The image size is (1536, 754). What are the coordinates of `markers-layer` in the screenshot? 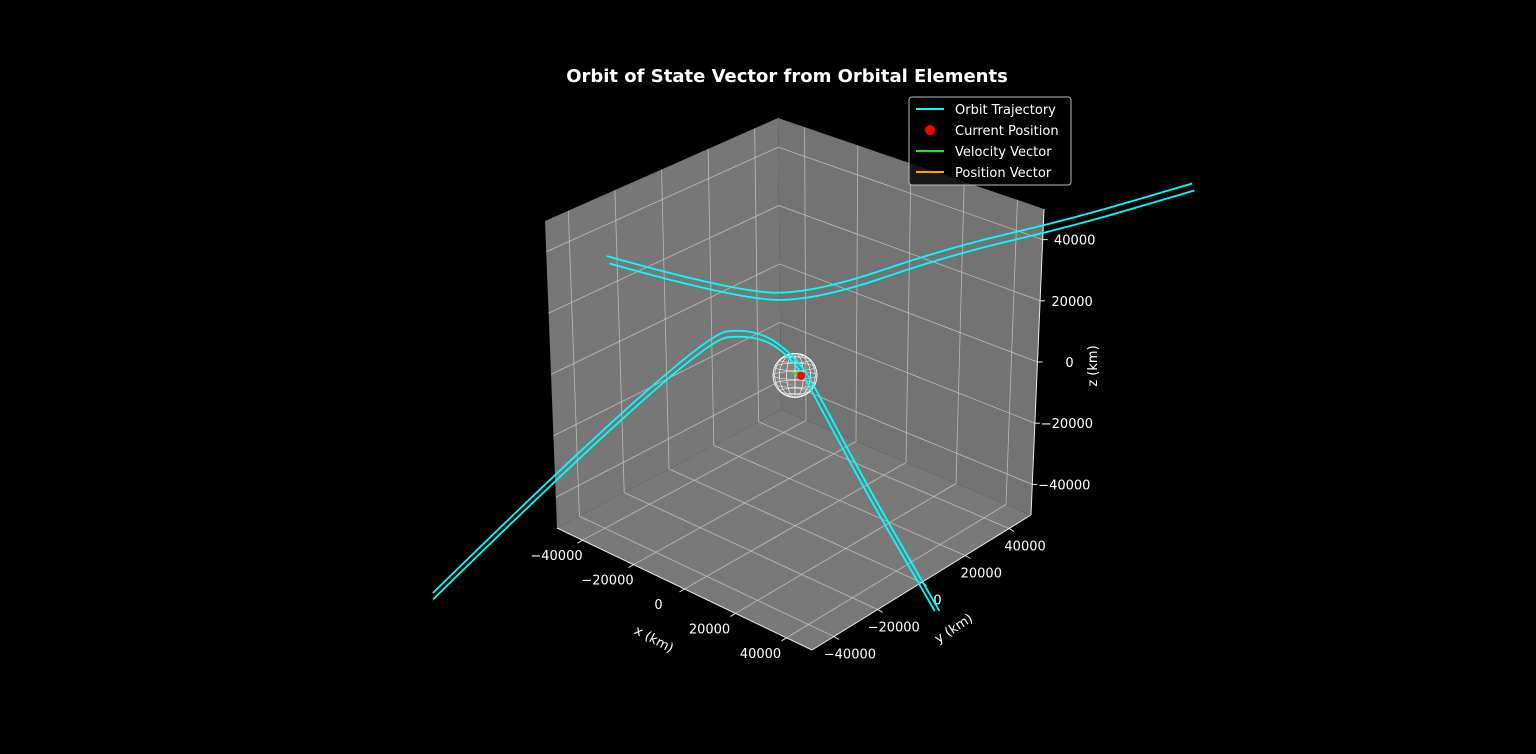 It's located at (798, 375).